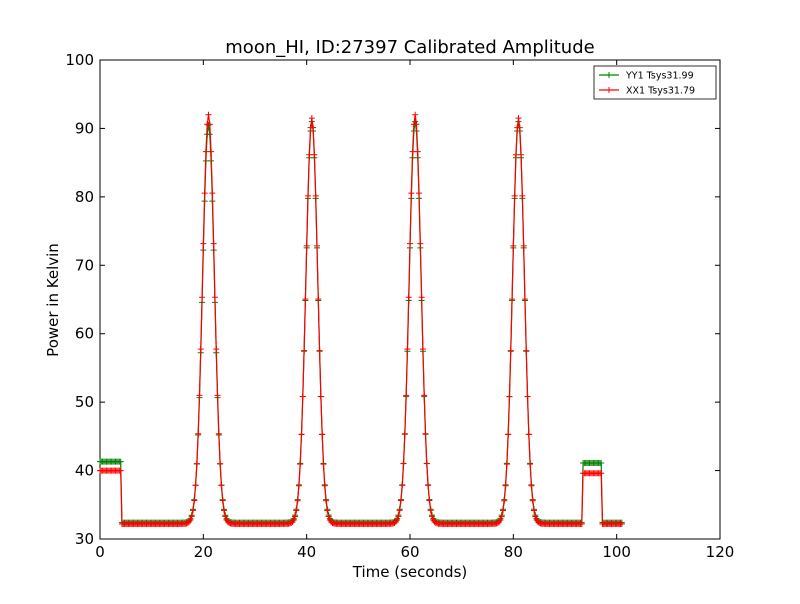 The image size is (800, 604). I want to click on x-tick-label: 80, so click(513, 552).